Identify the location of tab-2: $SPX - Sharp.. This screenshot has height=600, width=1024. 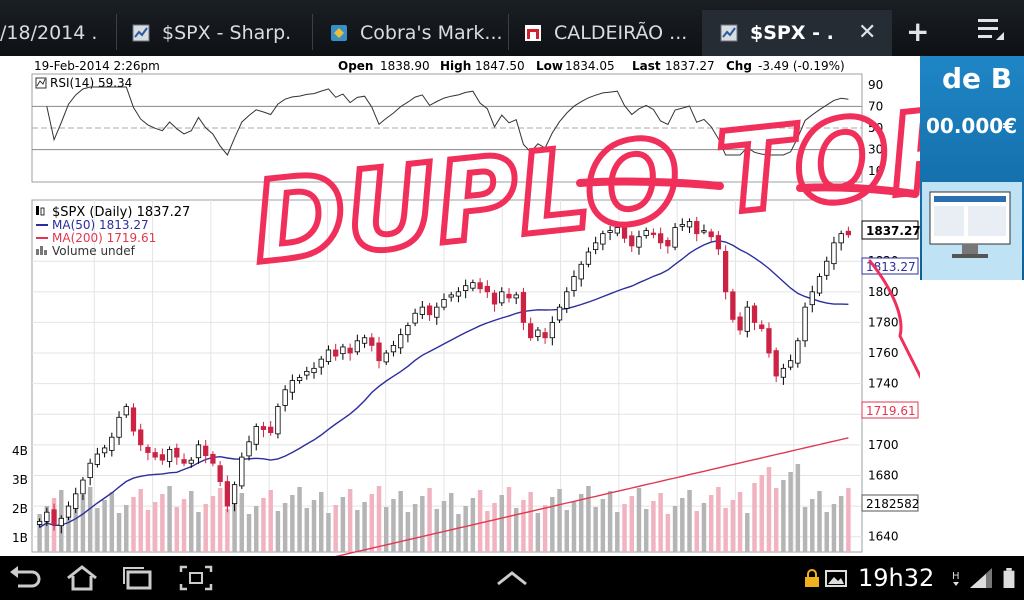
(220, 33).